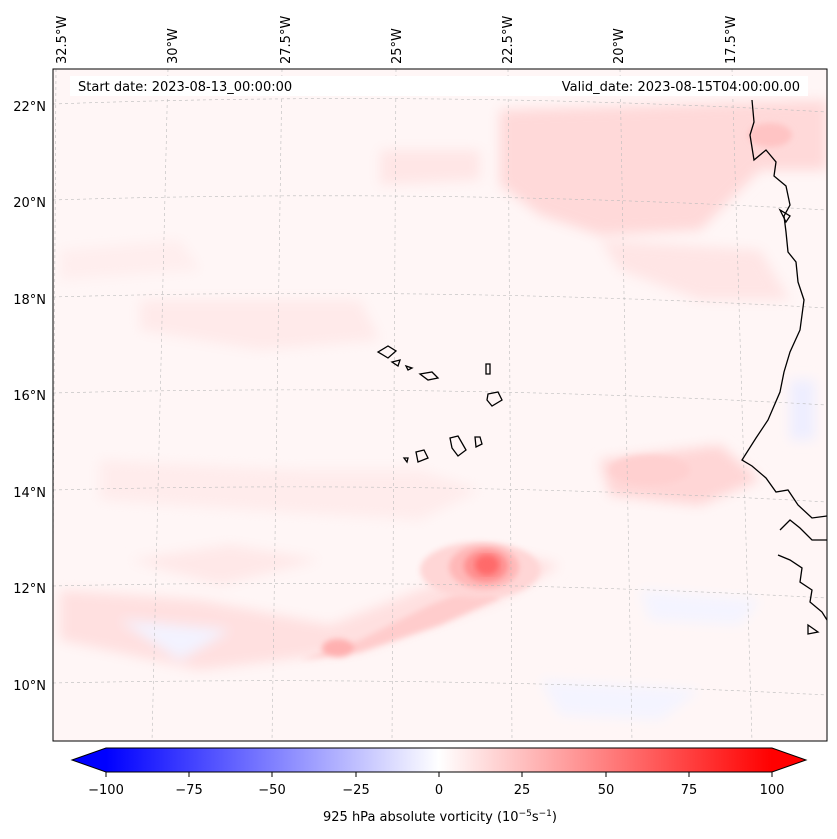 Image resolution: width=837 pixels, height=839 pixels. I want to click on cape-verde-islands, so click(439, 404).